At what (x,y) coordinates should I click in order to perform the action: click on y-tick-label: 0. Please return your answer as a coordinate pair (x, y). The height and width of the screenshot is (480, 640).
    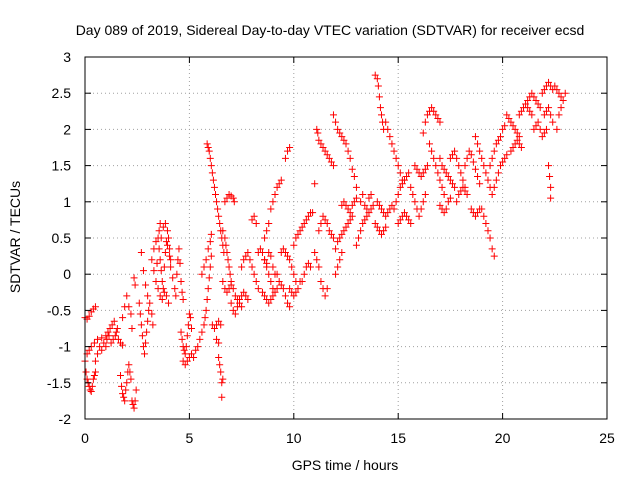
    Looking at the image, I should click on (67, 274).